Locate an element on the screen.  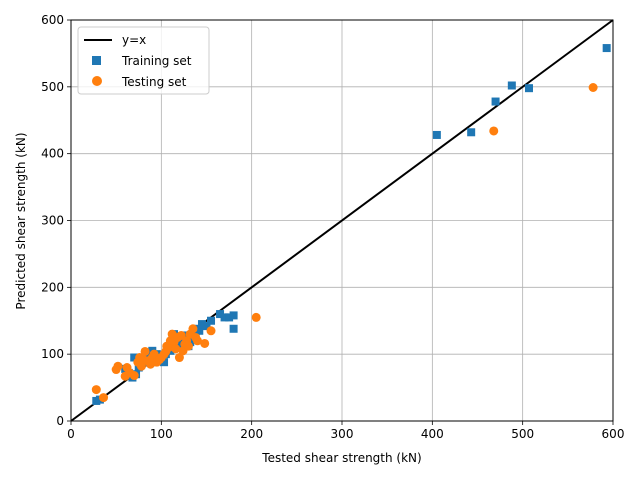
y-tick-label: 400 is located at coordinates (52, 154).